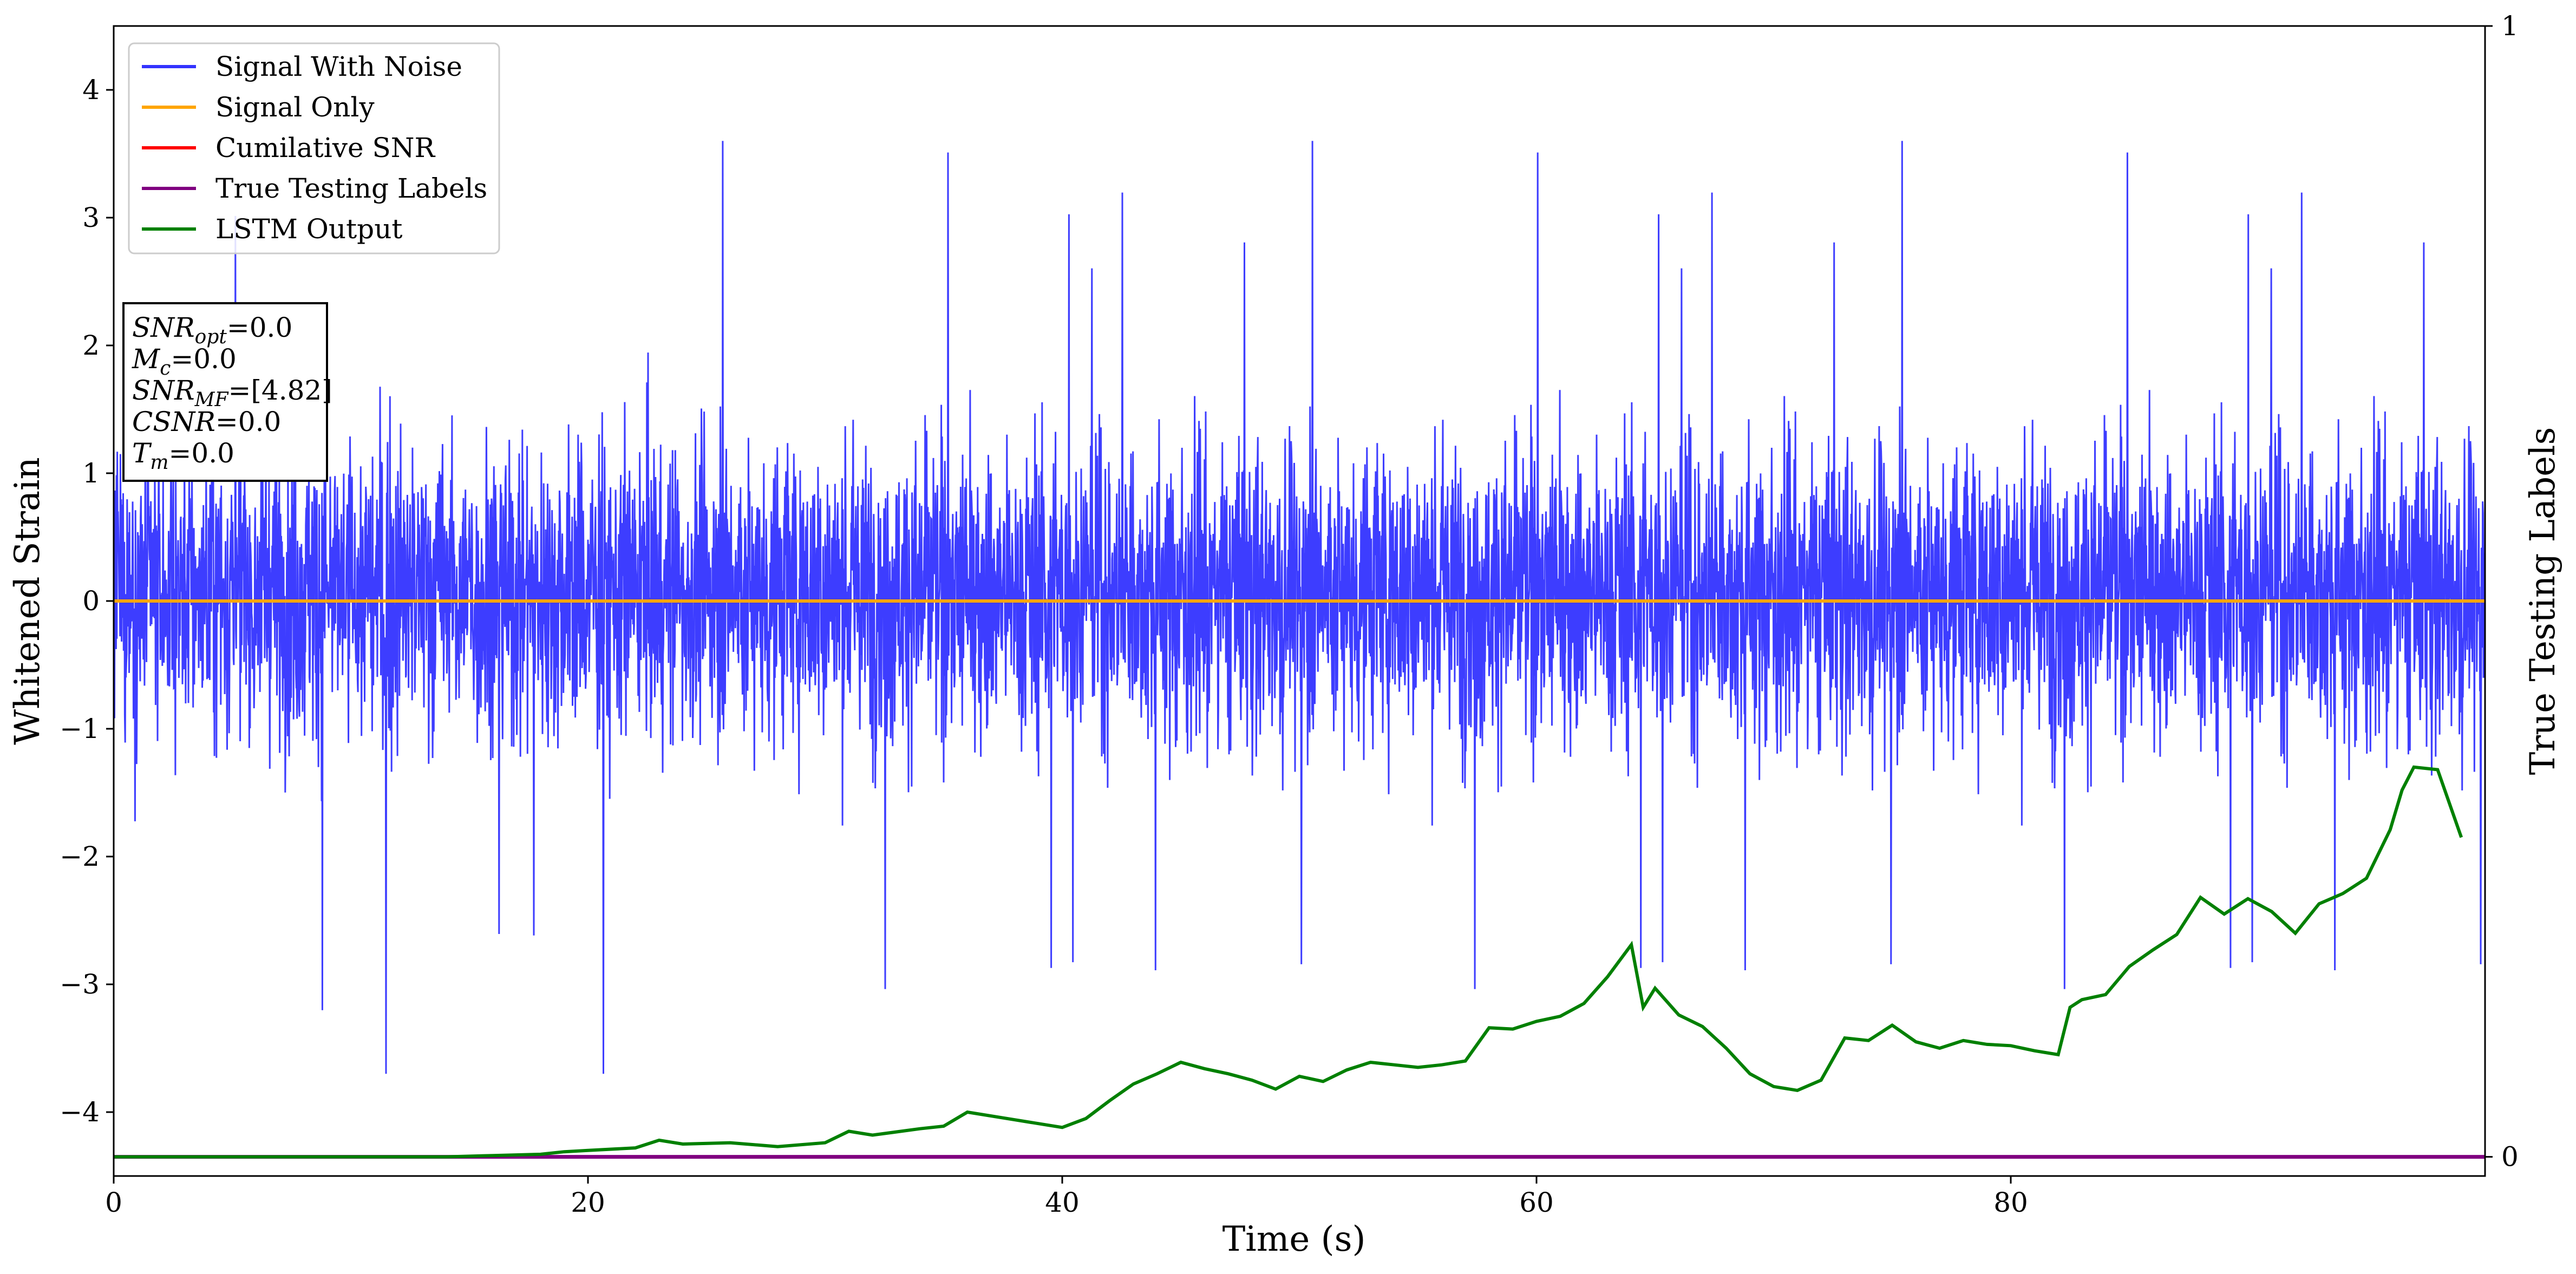  I want to click on annotation-line: Tm=0.0, so click(183, 455).